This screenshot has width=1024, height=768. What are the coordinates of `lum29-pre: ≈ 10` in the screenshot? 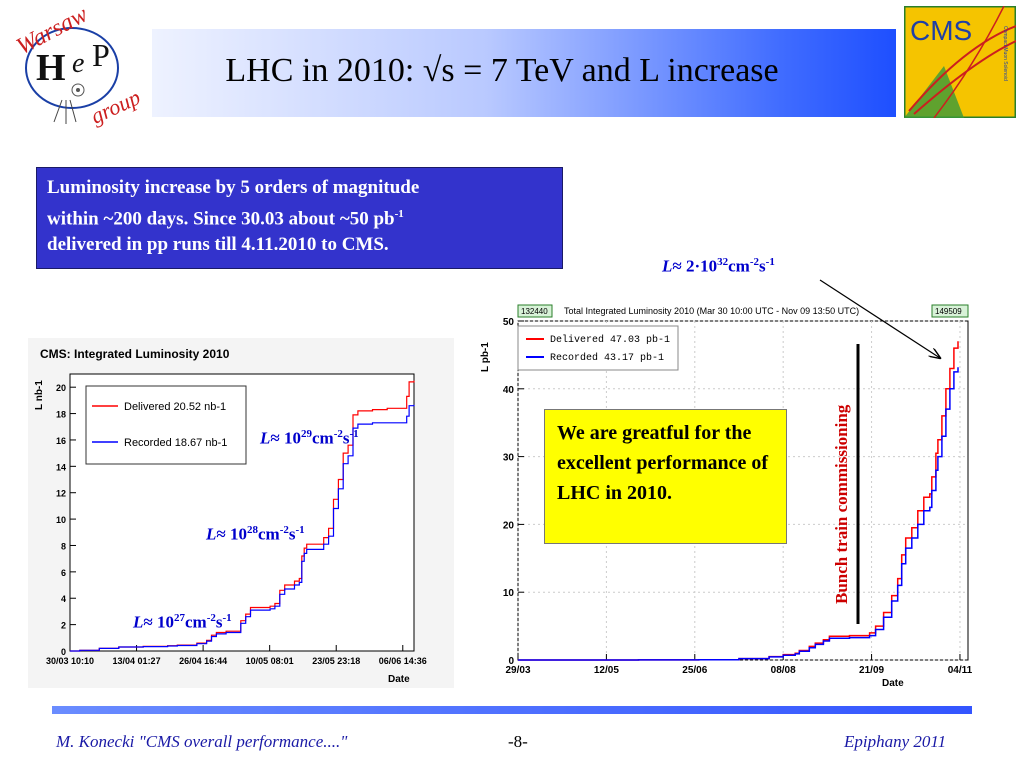 It's located at (285, 438).